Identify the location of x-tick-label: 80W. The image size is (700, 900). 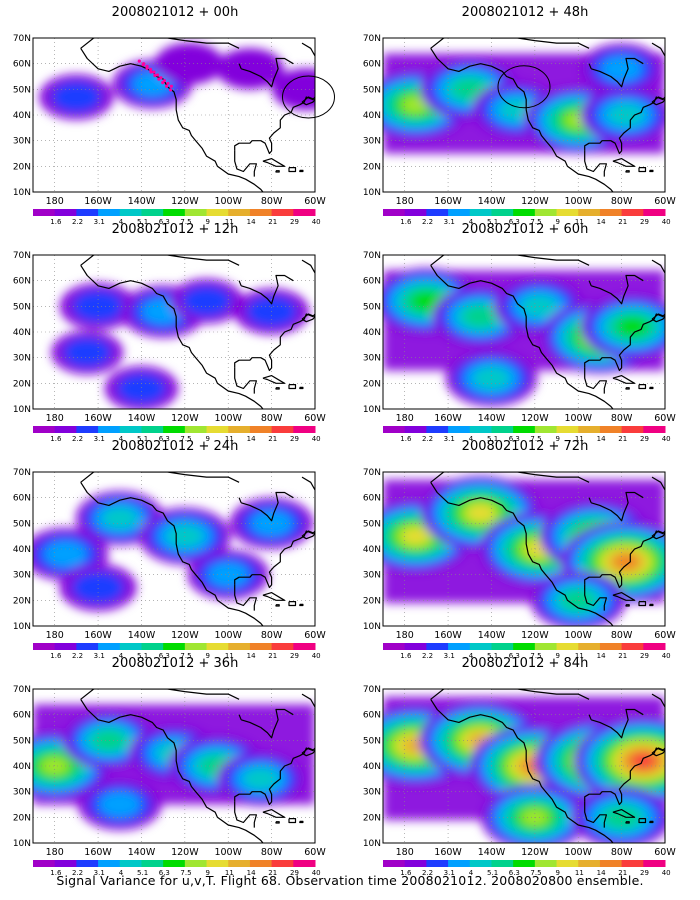
(622, 852).